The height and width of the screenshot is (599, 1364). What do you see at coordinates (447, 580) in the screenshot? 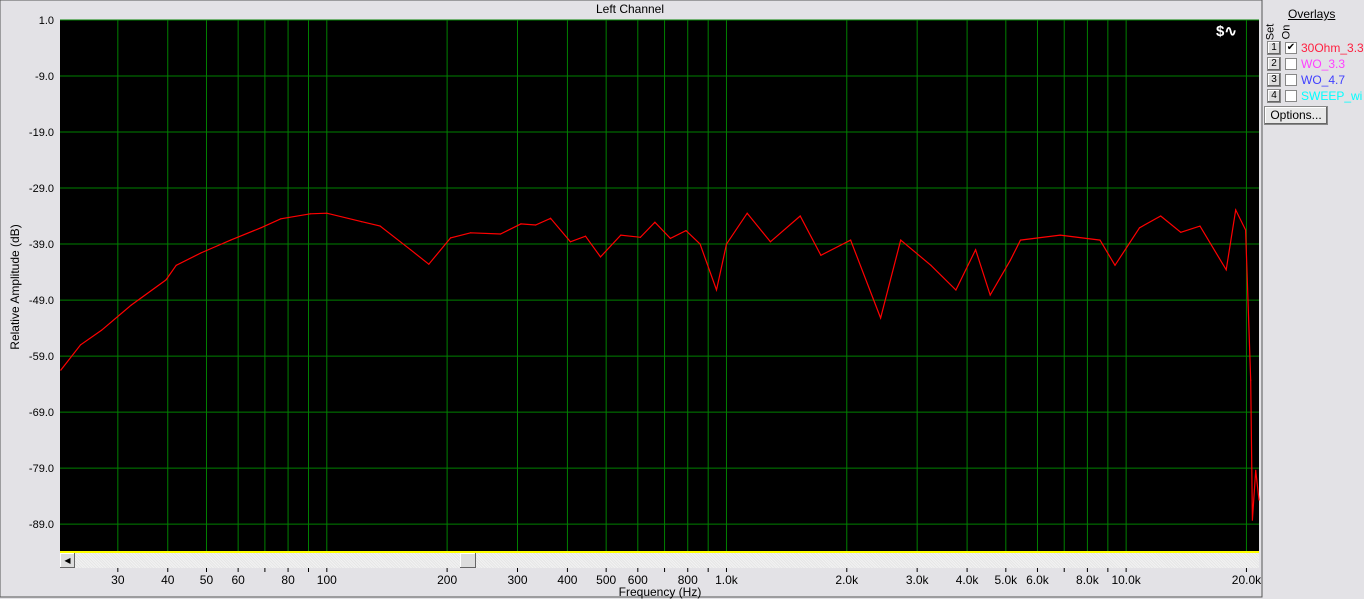
I see `x-tick-label: 200` at bounding box center [447, 580].